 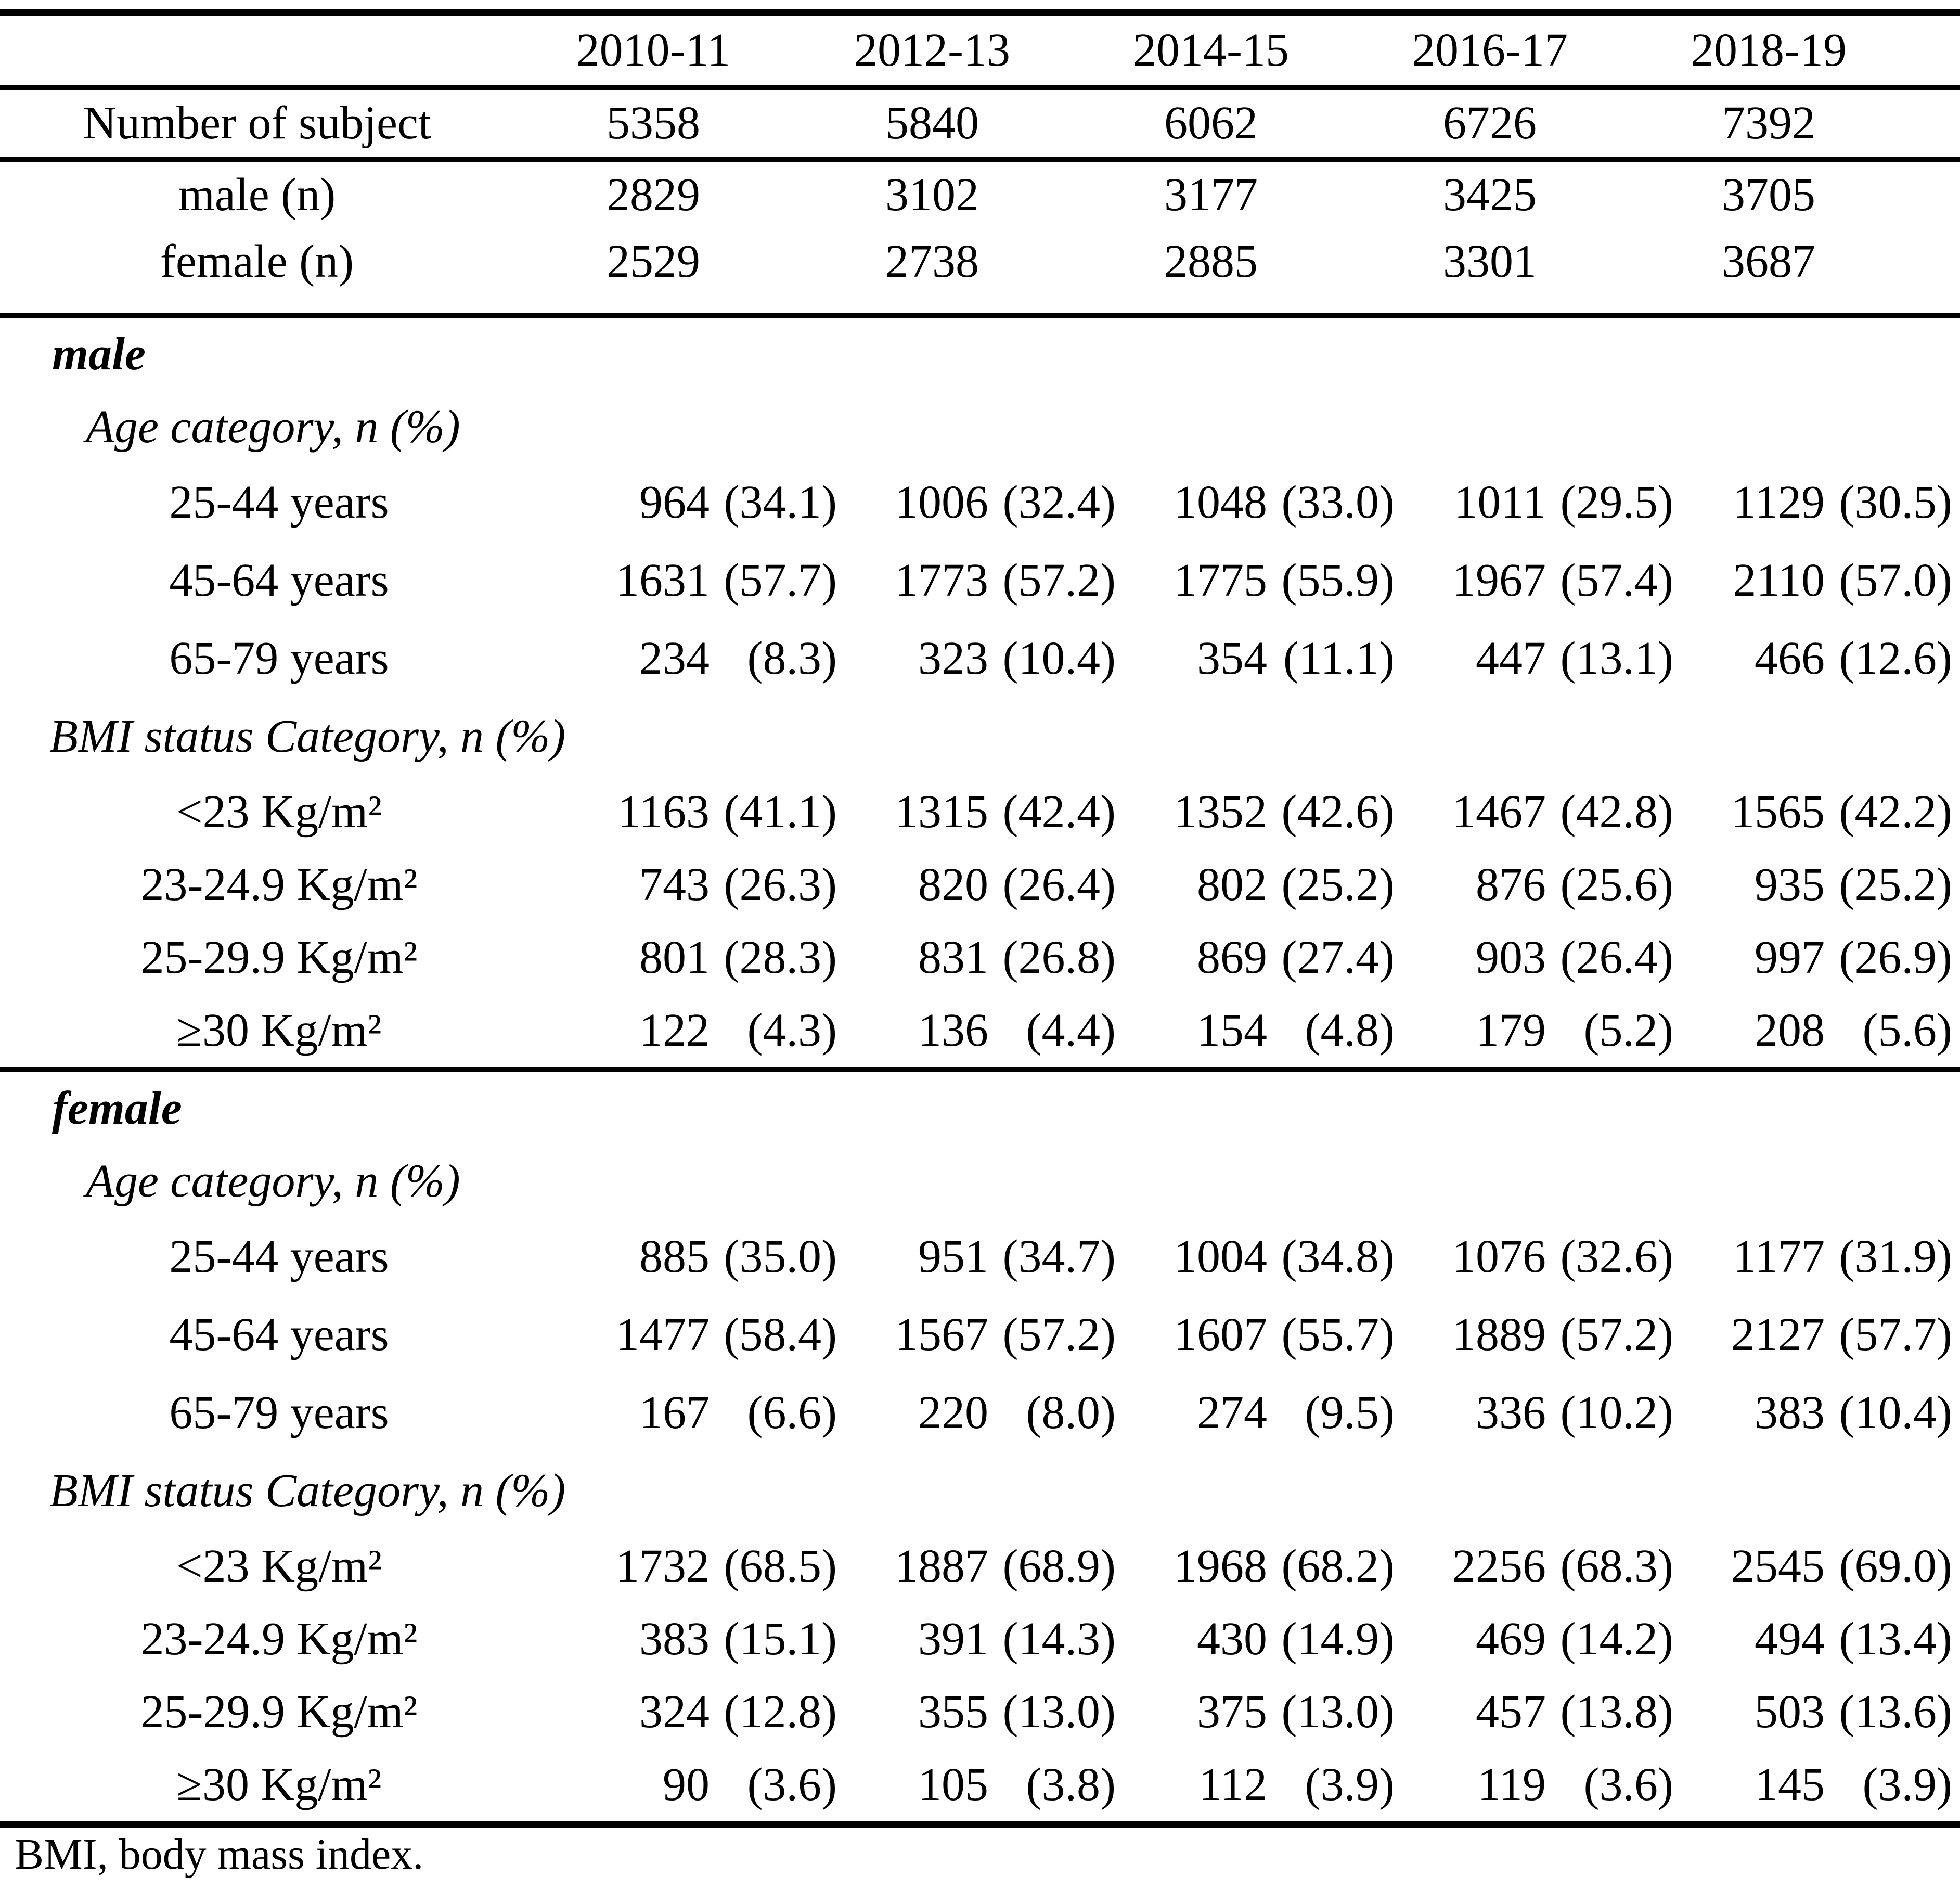 What do you see at coordinates (1534, 580) in the screenshot?
I see `data-cell: 1967 (57.4)` at bounding box center [1534, 580].